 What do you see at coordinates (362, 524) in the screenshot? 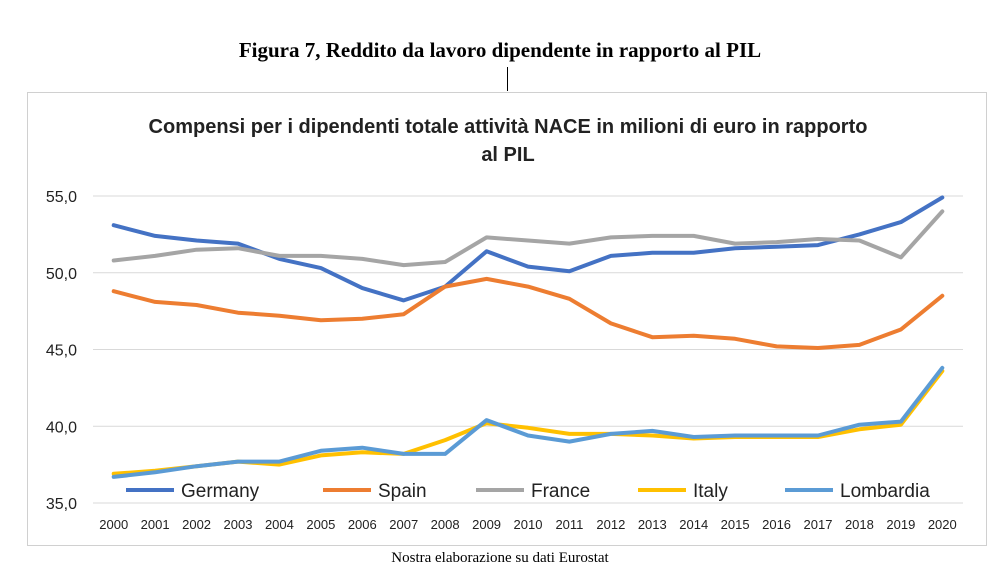
I see `x-tick-label: 2006` at bounding box center [362, 524].